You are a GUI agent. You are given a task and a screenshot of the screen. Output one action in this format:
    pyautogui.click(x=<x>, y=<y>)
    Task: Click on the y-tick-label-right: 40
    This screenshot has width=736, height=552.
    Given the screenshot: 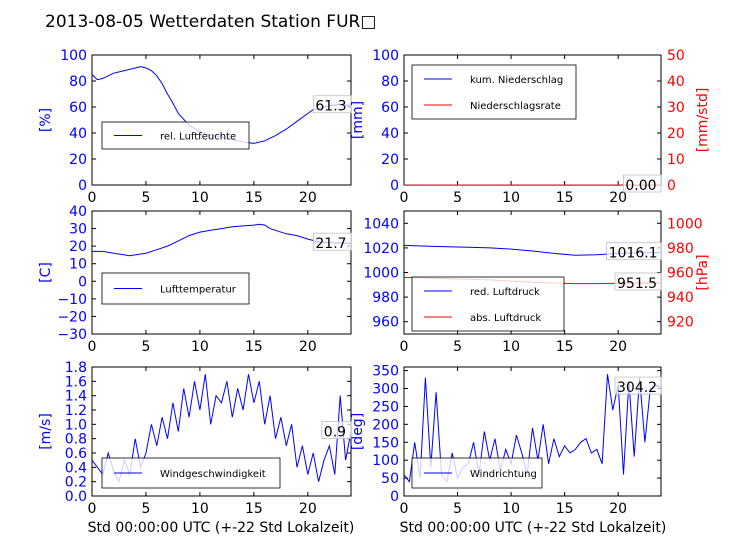 What is the action you would take?
    pyautogui.click(x=676, y=82)
    